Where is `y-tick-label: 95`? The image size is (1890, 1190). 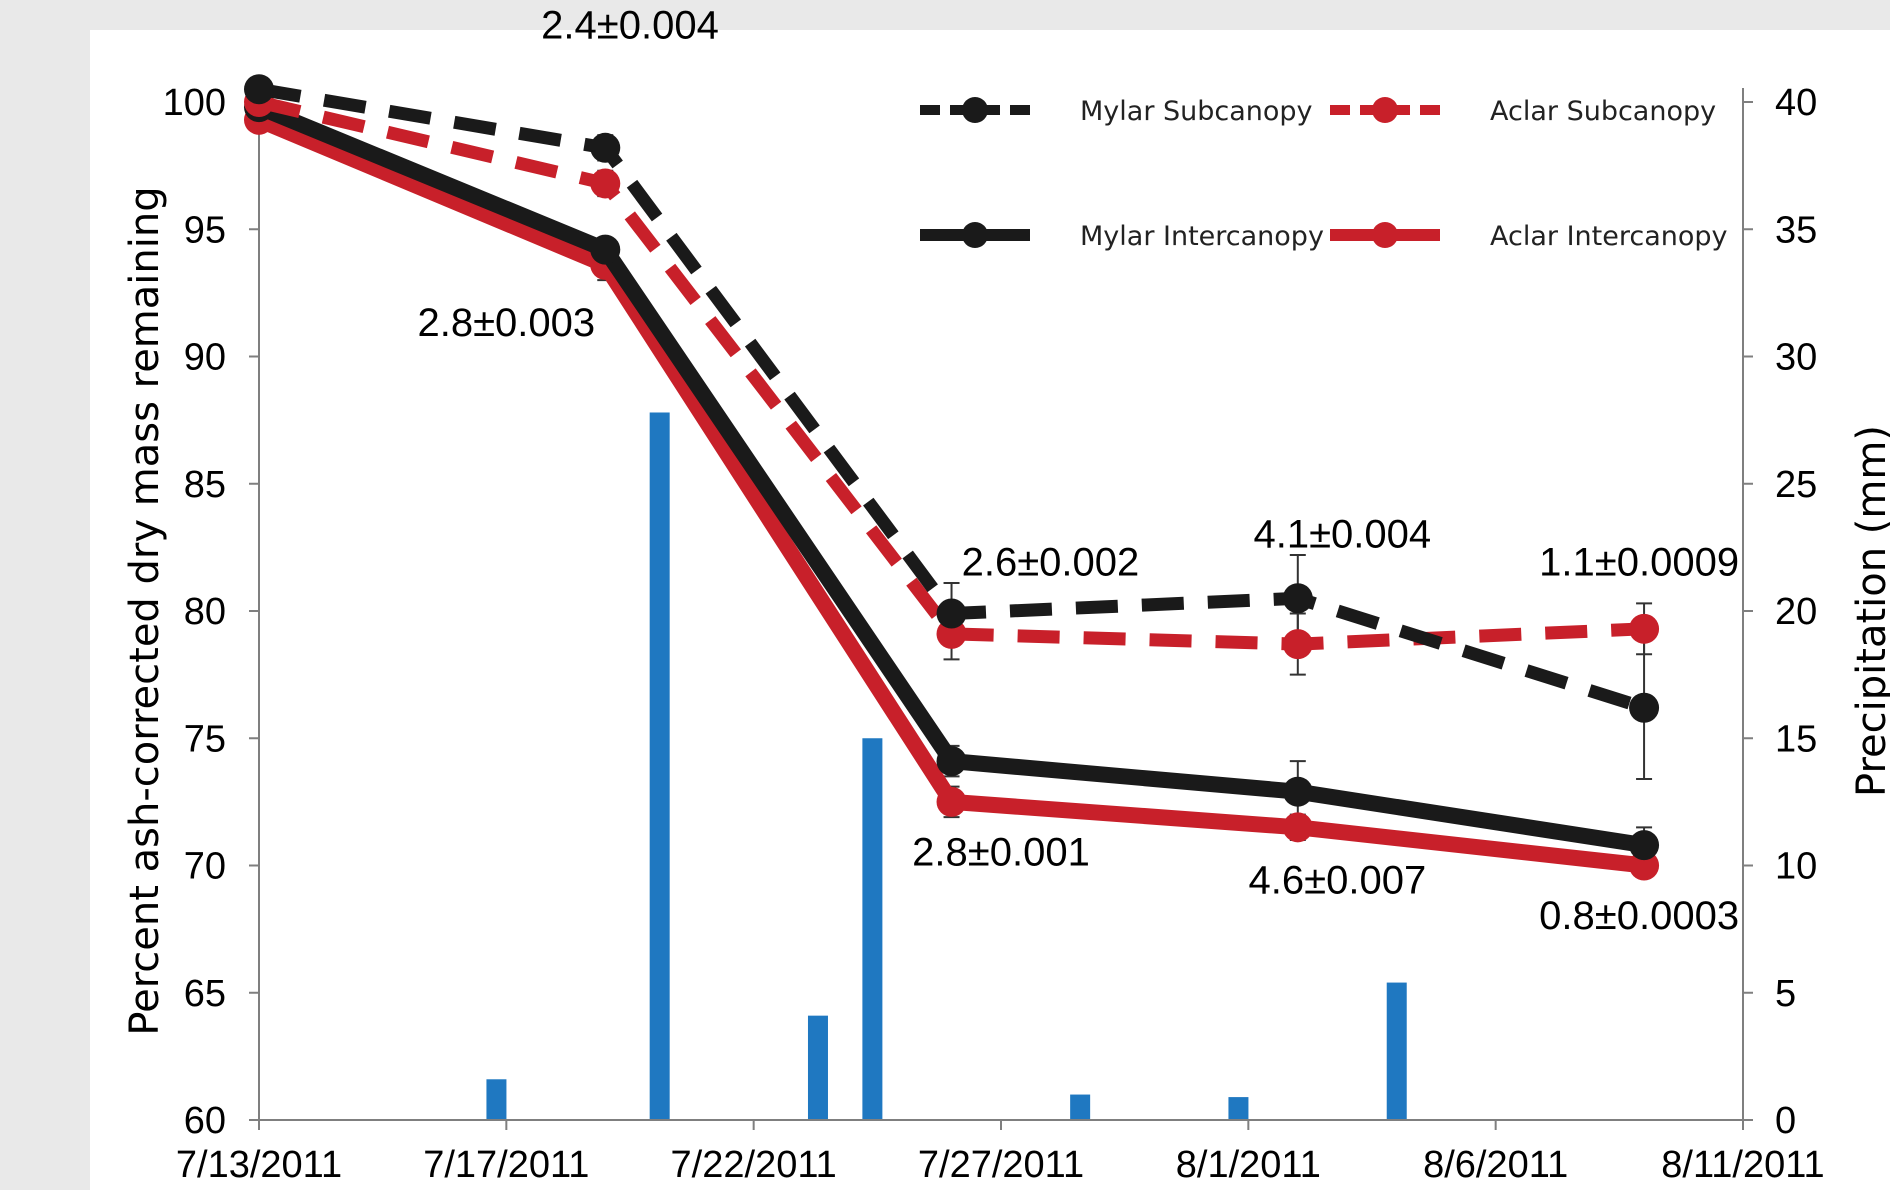
y-tick-label: 95 is located at coordinates (205, 230).